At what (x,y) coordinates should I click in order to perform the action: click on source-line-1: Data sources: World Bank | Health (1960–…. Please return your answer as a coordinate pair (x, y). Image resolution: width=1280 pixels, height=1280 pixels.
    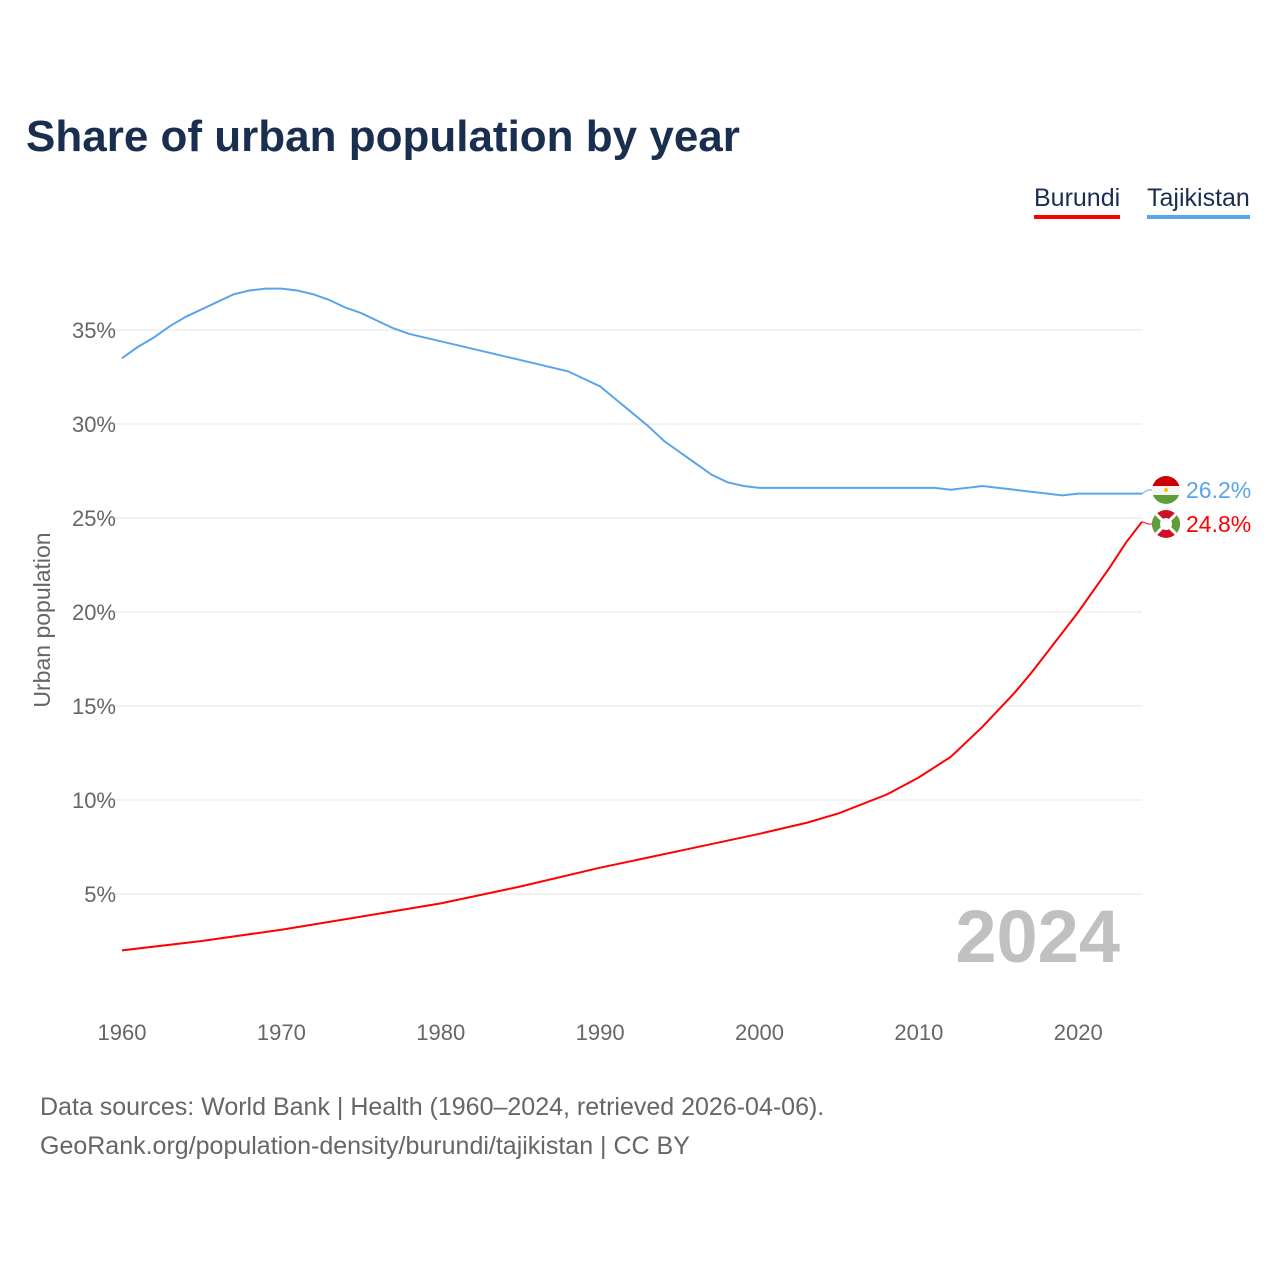
    Looking at the image, I should click on (432, 1107).